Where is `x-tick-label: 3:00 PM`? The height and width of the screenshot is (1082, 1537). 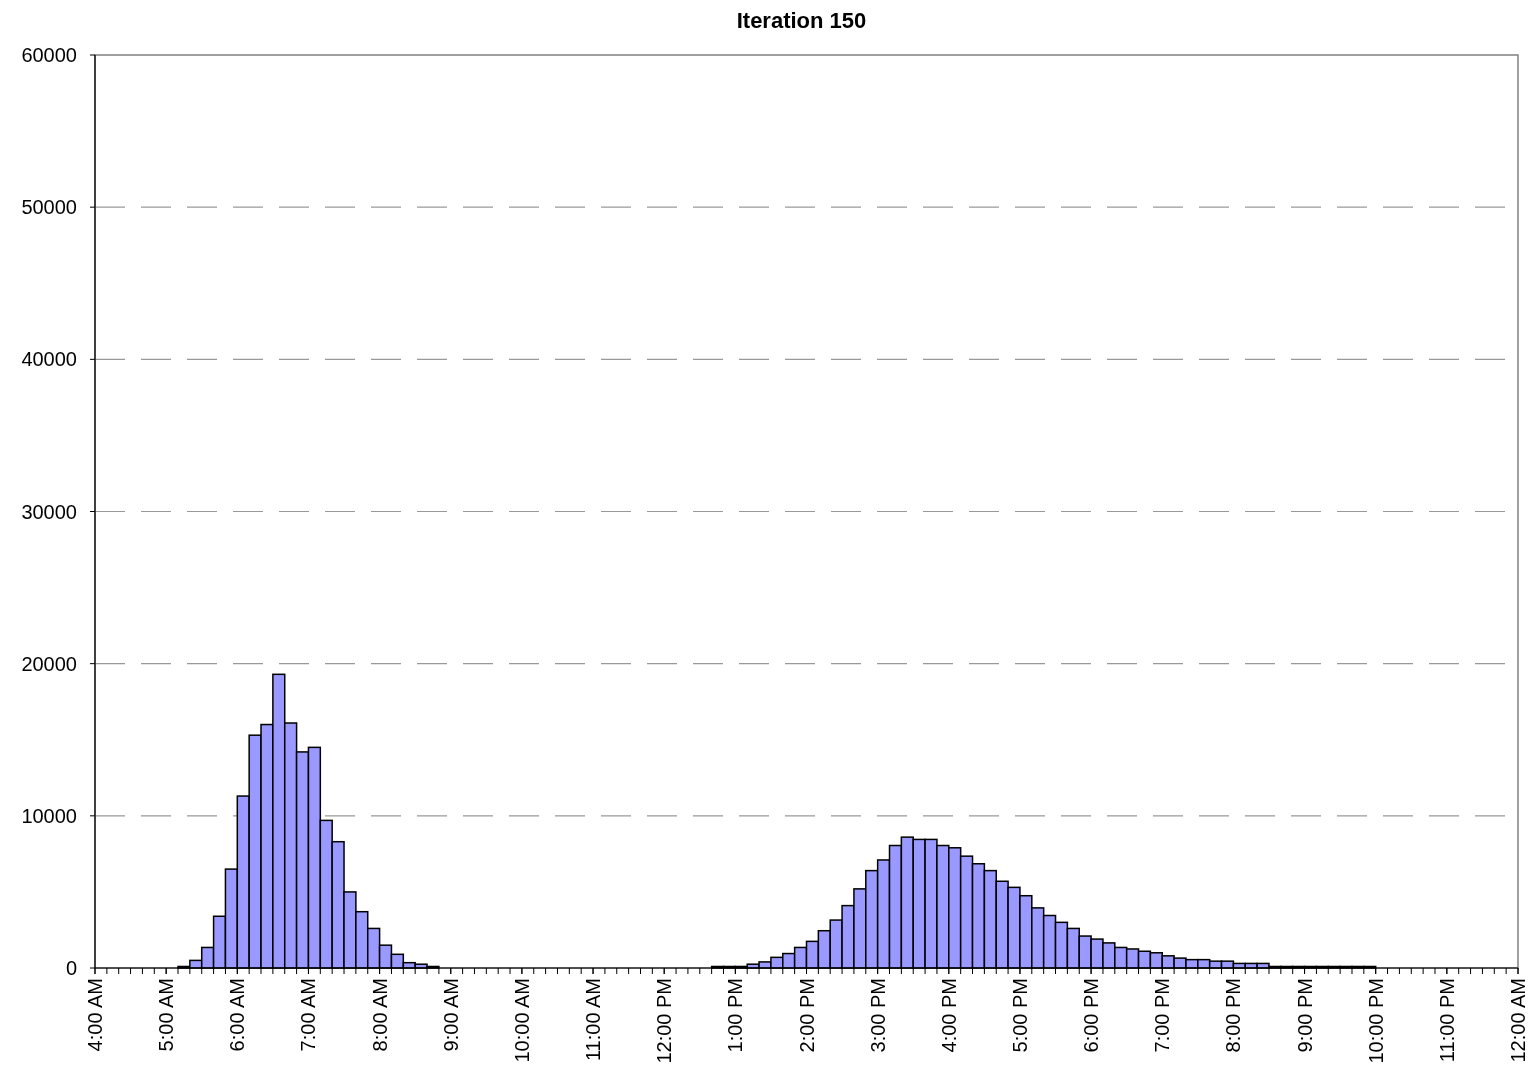 x-tick-label: 3:00 PM is located at coordinates (877, 1015).